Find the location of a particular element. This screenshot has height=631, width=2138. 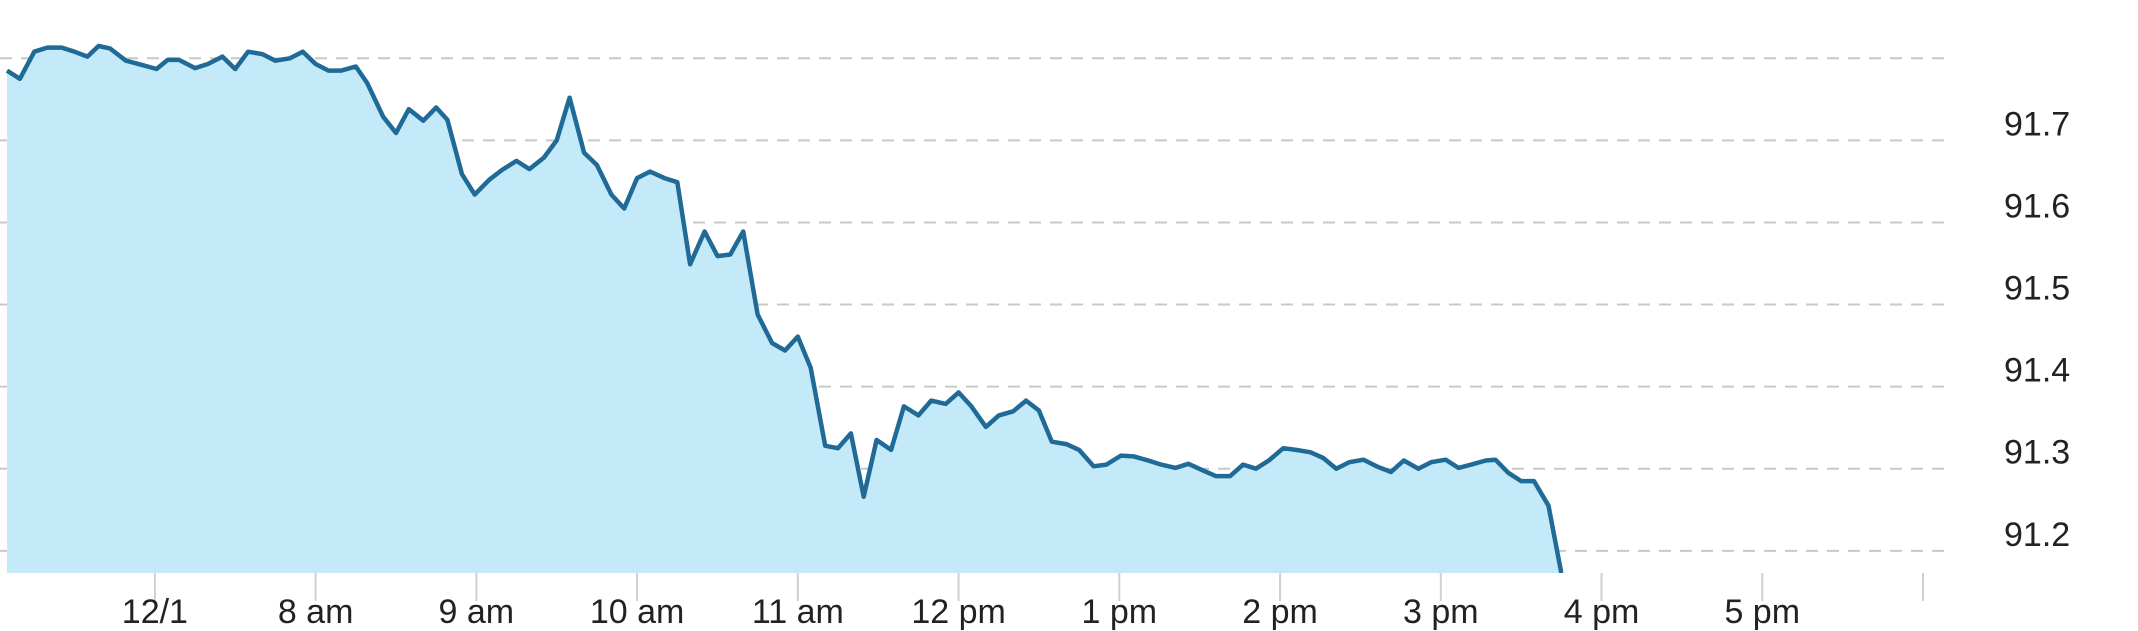

x-tick-label: 4 pm is located at coordinates (1602, 612).